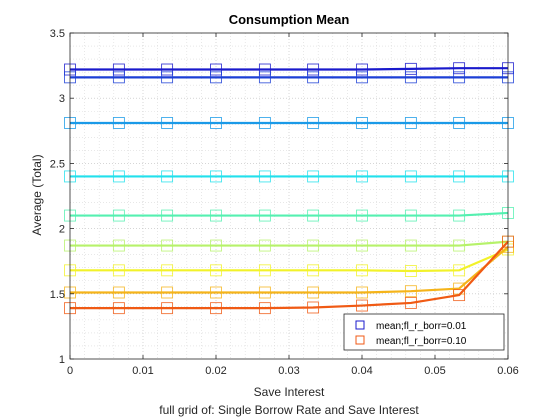  What do you see at coordinates (62, 360) in the screenshot?
I see `y-tick-label: 1` at bounding box center [62, 360].